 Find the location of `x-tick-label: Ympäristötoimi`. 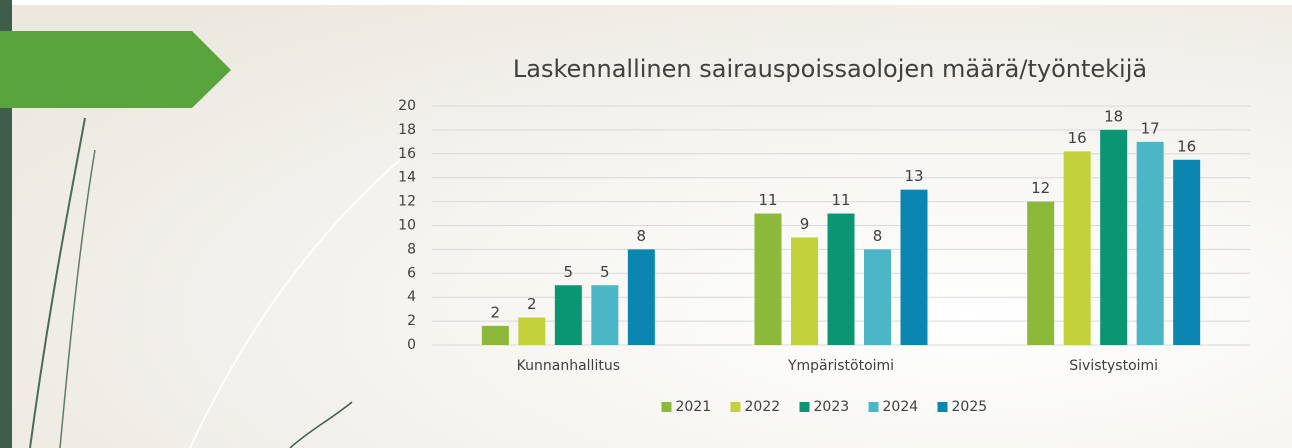

x-tick-label: Ympäristötoimi is located at coordinates (840, 366).